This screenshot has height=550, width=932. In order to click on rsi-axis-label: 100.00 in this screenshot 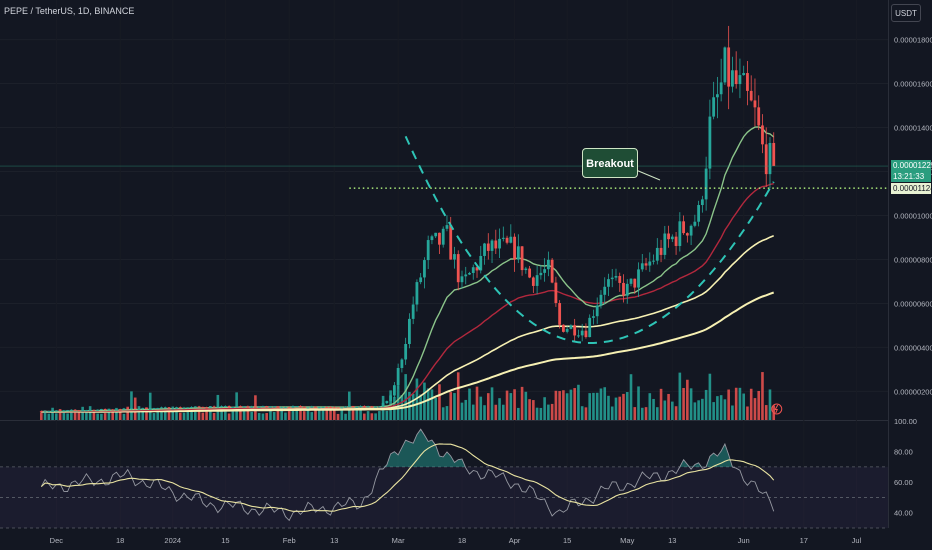, I will do `click(905, 421)`.